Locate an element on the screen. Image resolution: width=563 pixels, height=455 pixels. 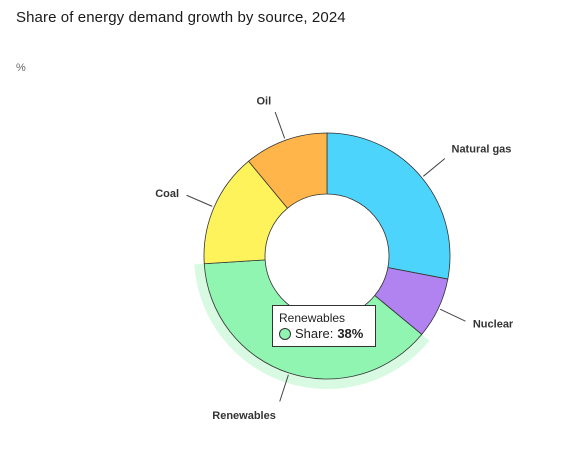
slice-oil is located at coordinates (288, 170).